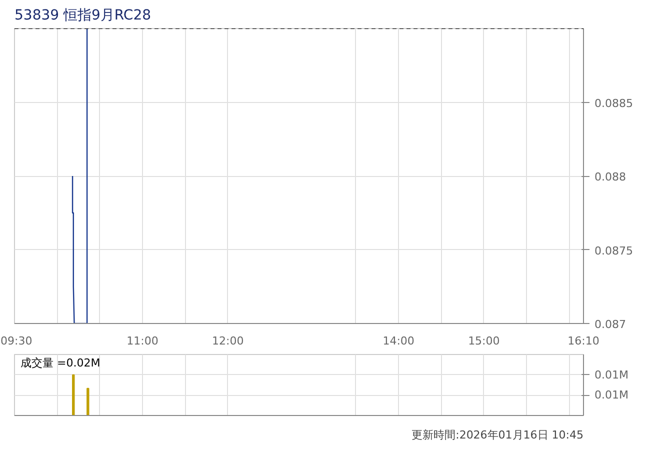 Image resolution: width=654 pixels, height=450 pixels. Describe the element at coordinates (16, 341) in the screenshot. I see `x-tick-label: 09:30` at that location.